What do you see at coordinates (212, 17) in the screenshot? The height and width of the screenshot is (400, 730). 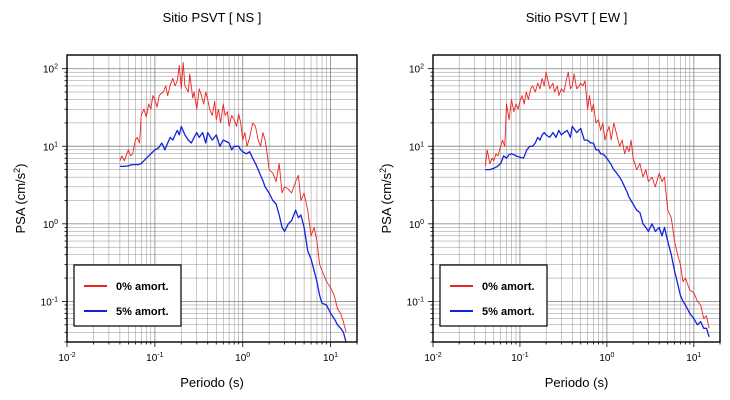 I see `chart-title: Sitio PSVT [ NS ]` at bounding box center [212, 17].